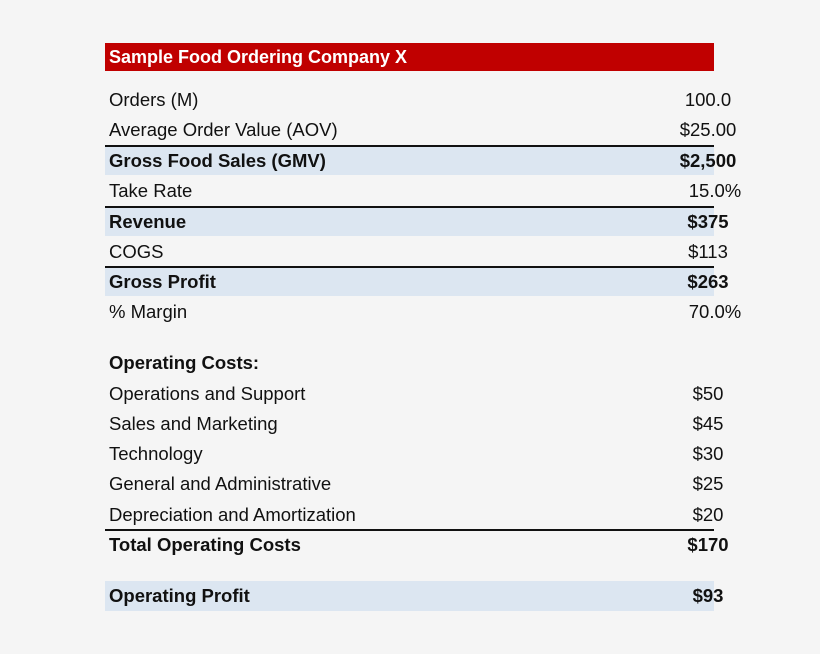  Describe the element at coordinates (417, 221) in the screenshot. I see `row-revenue: Revenue $375` at that location.